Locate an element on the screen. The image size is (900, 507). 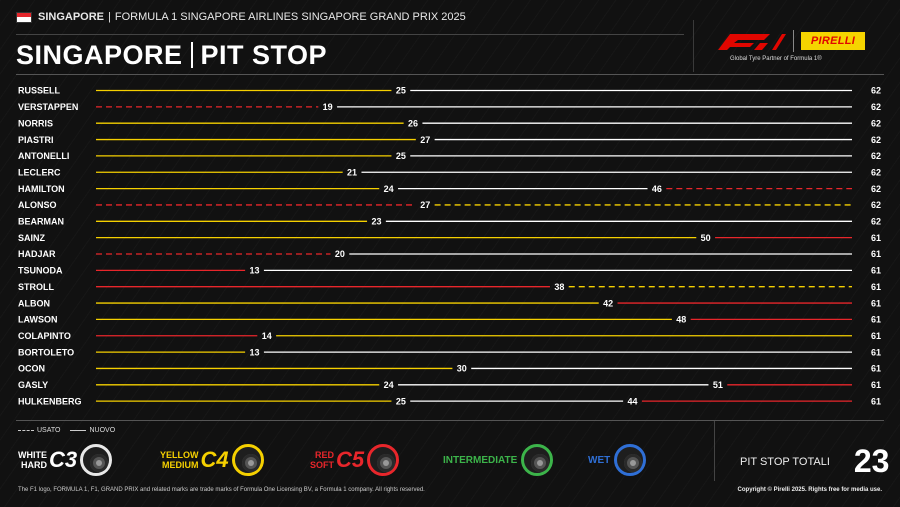
title-subject: PIT STOP is located at coordinates (264, 55).